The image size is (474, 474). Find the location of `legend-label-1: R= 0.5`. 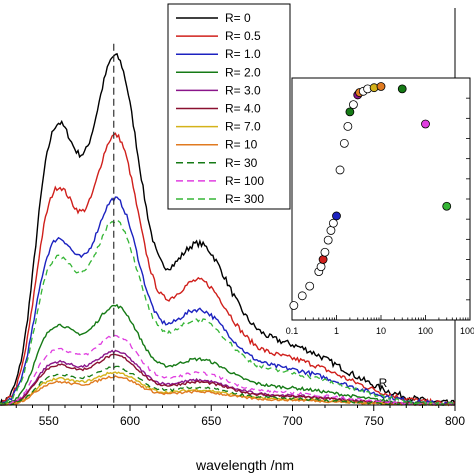

legend-label-1: R= 0.5 is located at coordinates (243, 36).